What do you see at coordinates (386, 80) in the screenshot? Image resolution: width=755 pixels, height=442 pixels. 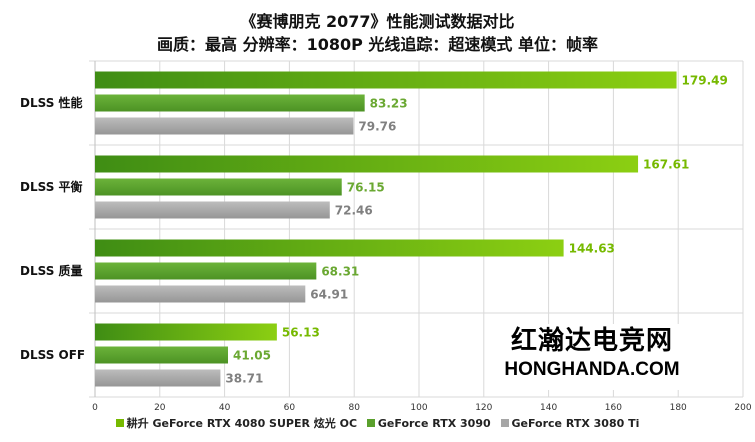 I see `bar-s0-c0` at bounding box center [386, 80].